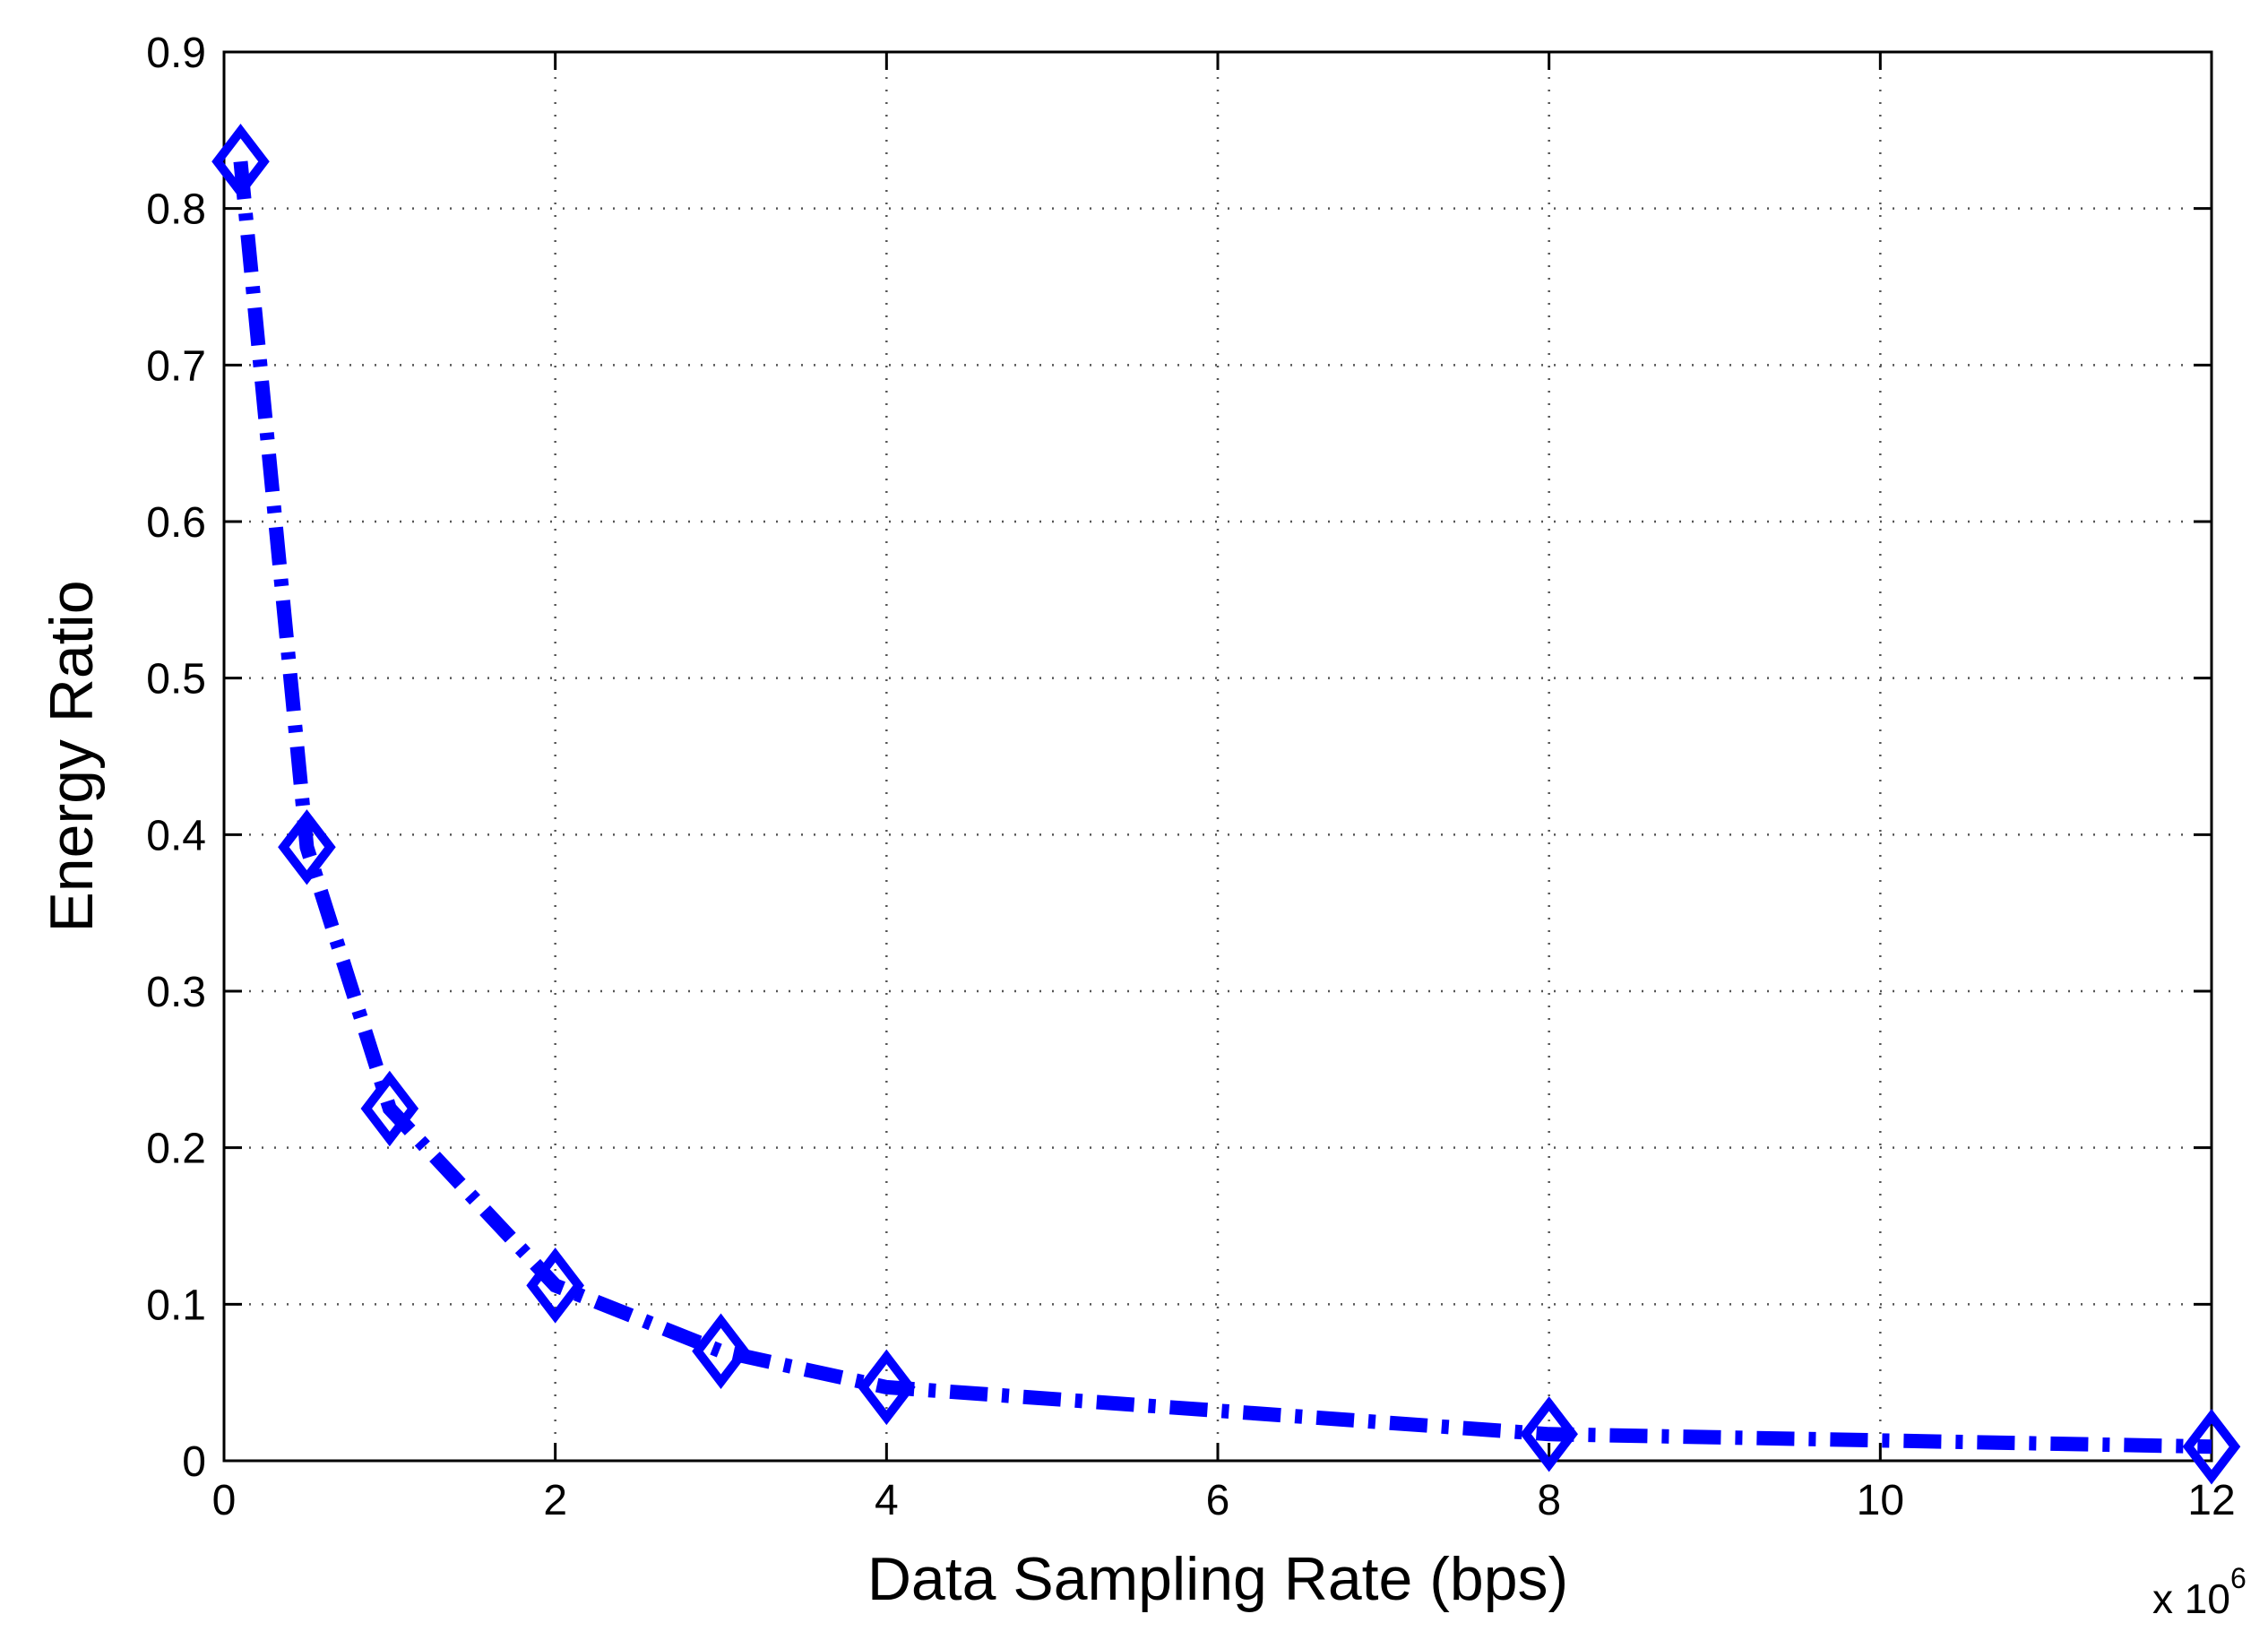  What do you see at coordinates (2191, 1599) in the screenshot?
I see `x-axis-multiplier-base: x 10` at bounding box center [2191, 1599].